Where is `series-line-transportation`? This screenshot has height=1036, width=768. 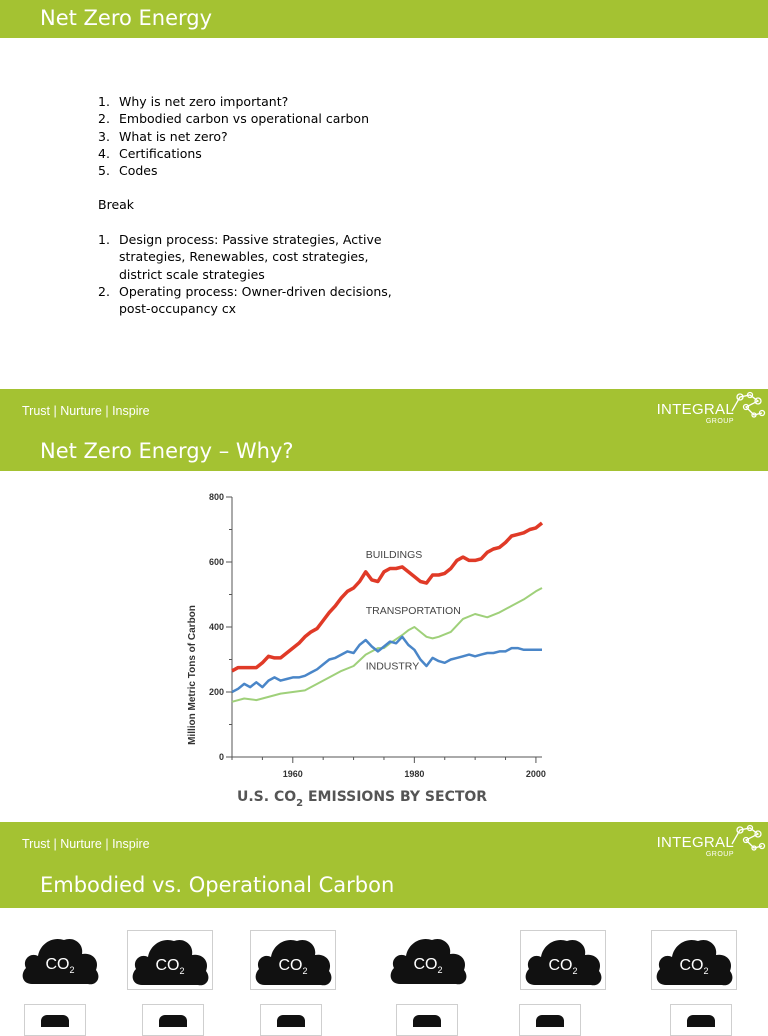 series-line-transportation is located at coordinates (387, 645).